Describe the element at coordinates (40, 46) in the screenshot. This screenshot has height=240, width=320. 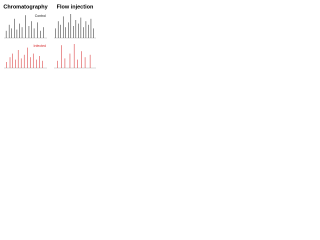
I see `legend-label: Infected` at that location.